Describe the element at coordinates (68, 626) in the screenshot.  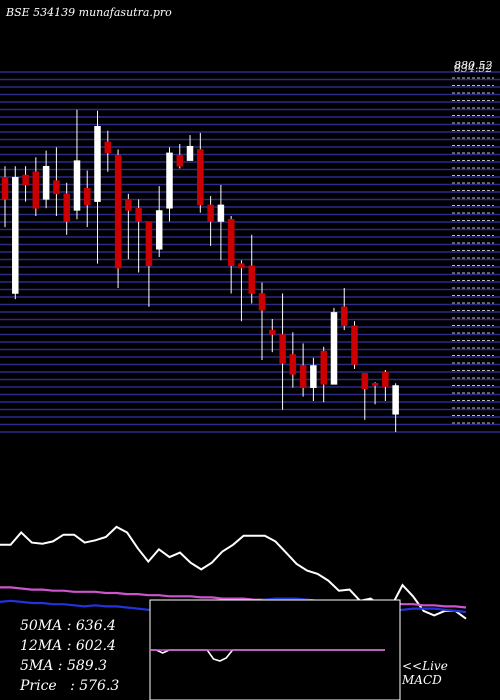
I see `ma50-stat: 50MA : 636.4` at that location.